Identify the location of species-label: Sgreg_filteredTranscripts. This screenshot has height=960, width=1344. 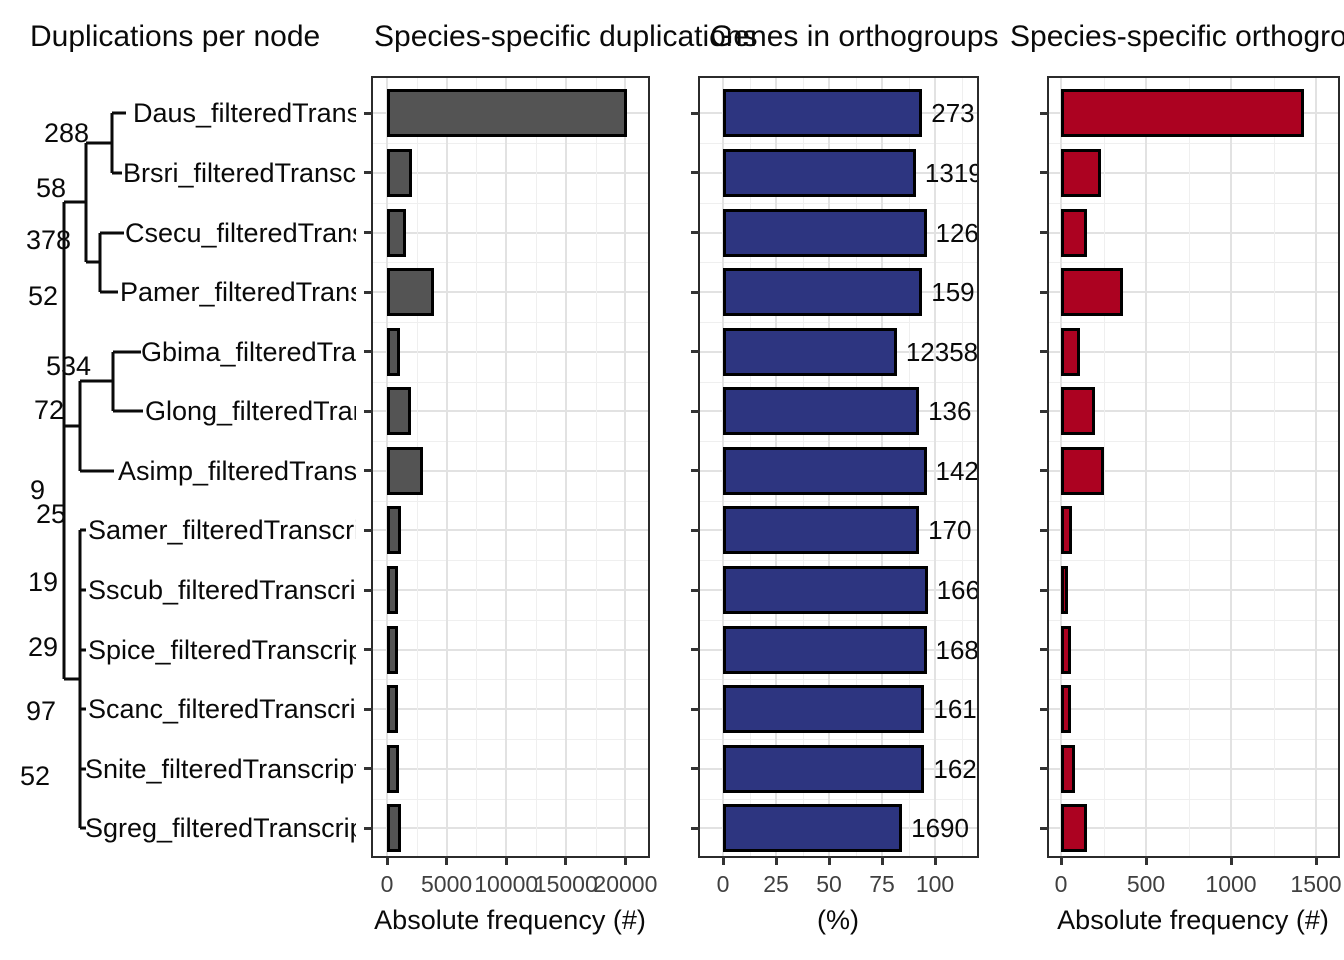
(220, 828).